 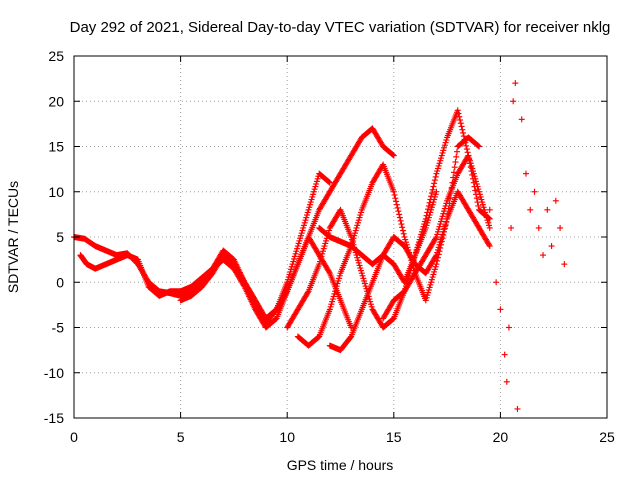 What do you see at coordinates (58, 328) in the screenshot?
I see `y-tick-label: -5` at bounding box center [58, 328].